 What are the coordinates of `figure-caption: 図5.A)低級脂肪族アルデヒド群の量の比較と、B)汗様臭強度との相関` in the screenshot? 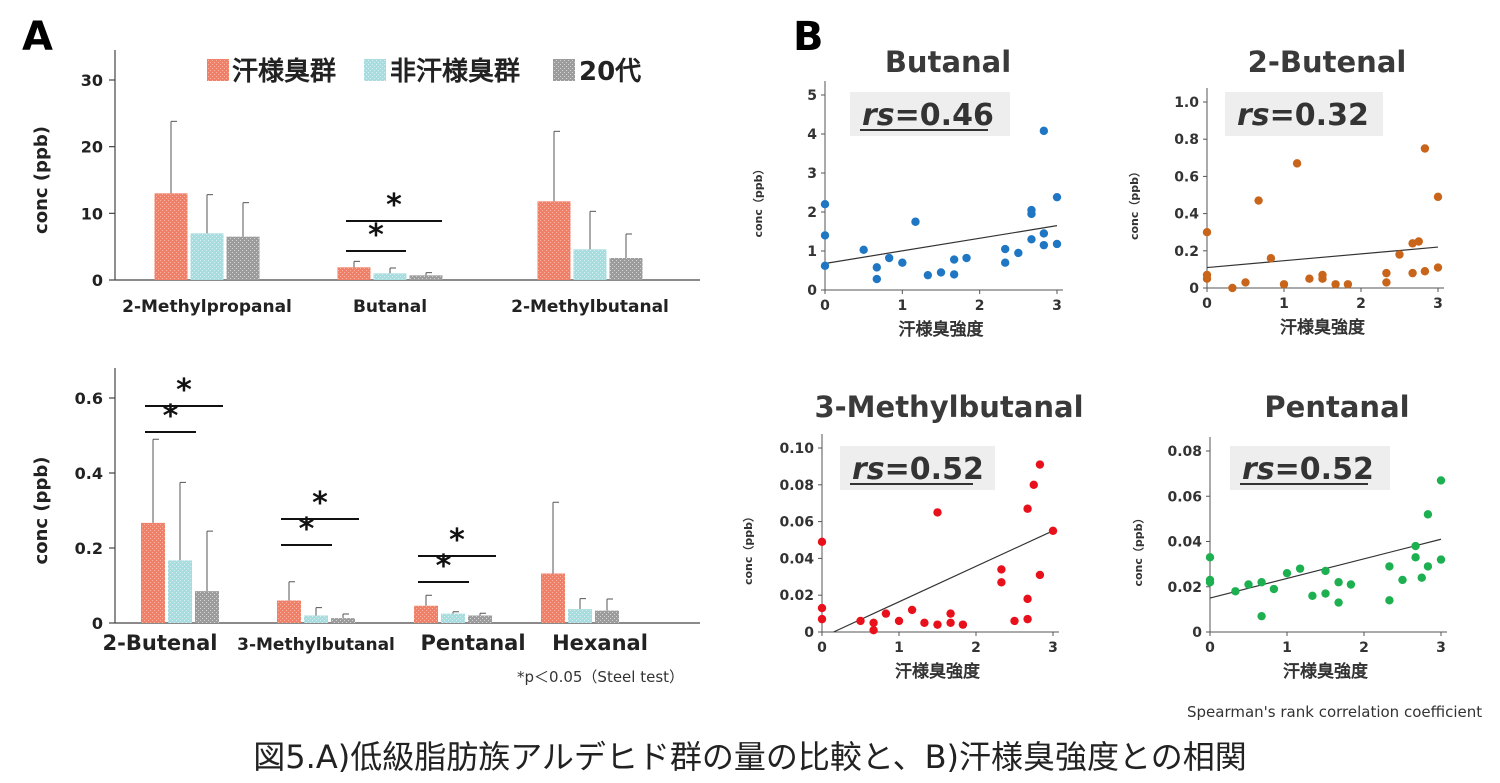 It's located at (749, 757).